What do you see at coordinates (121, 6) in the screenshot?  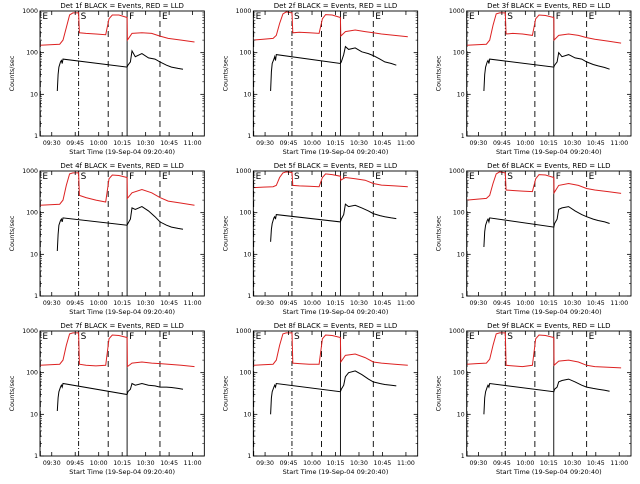 I see `panel-title: Det 1f BLACK = Events, RED = LLD` at bounding box center [121, 6].